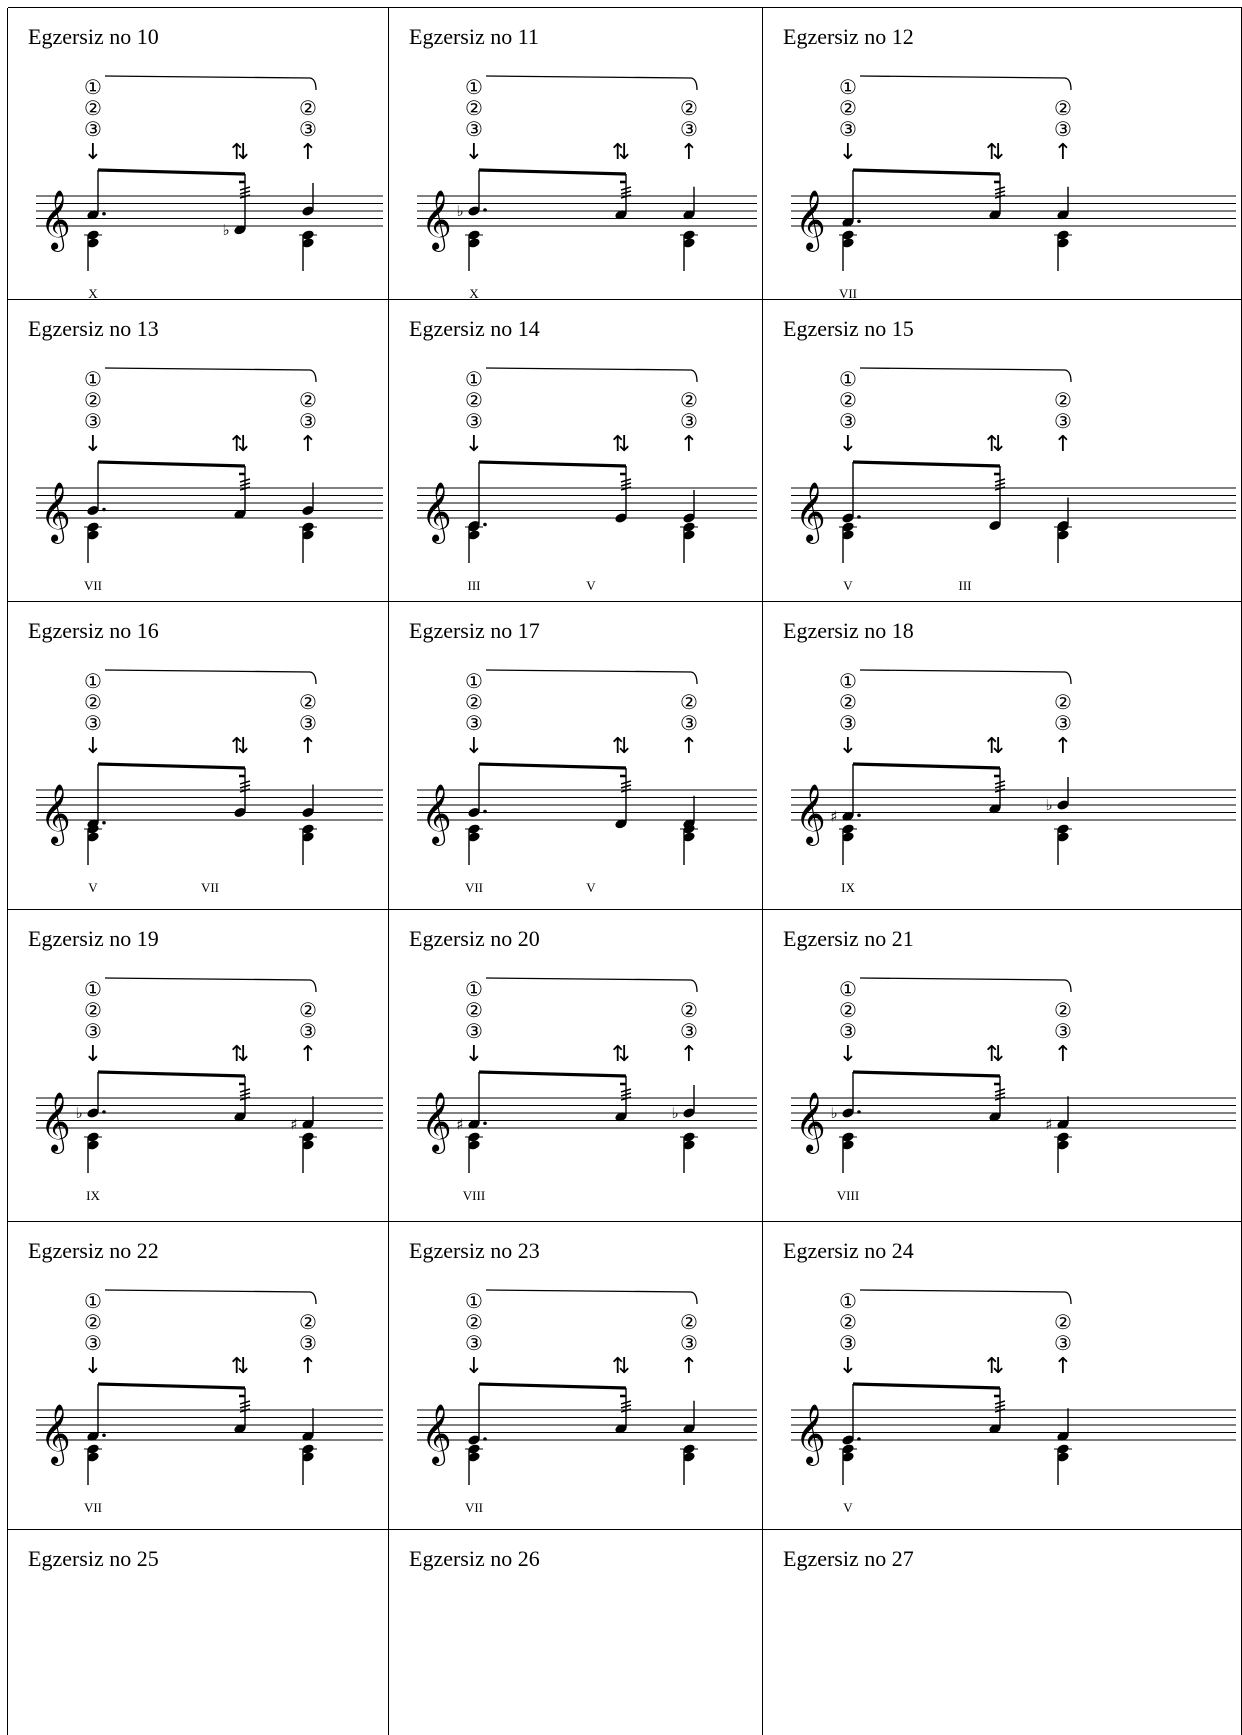 Image resolution: width=1242 pixels, height=1735 pixels. I want to click on exercise-title: Egzersiz no 16, so click(93, 630).